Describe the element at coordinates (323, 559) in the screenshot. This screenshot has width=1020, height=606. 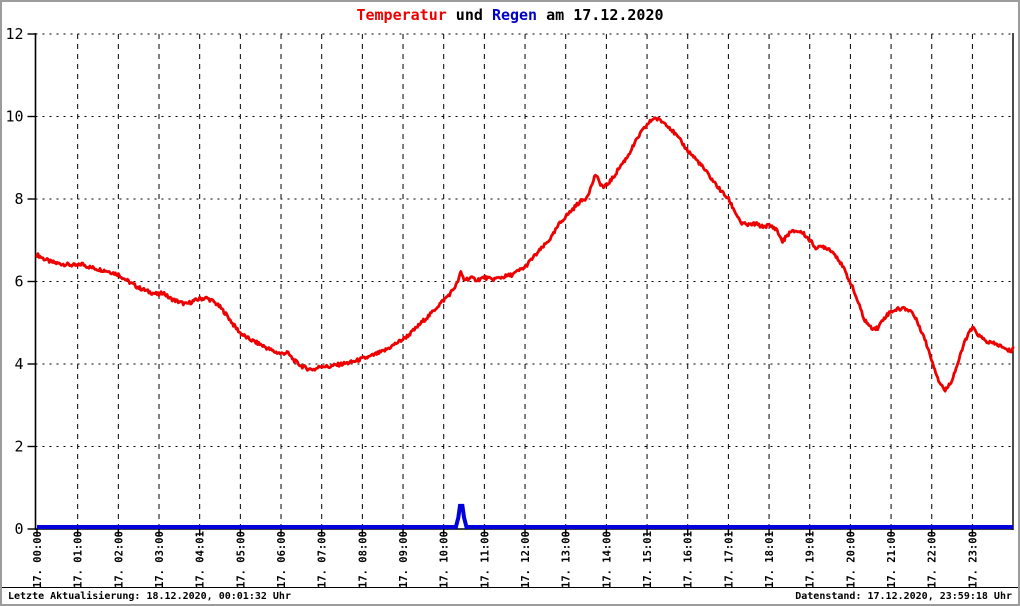
I see `x-tick-label: 17. 07:00` at that location.